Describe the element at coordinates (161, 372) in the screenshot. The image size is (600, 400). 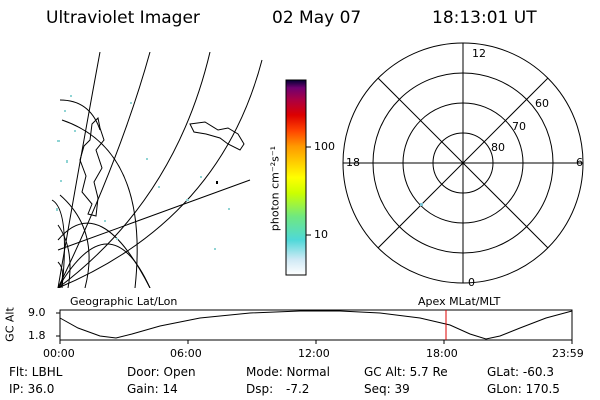
I see `info-door: Door: Open` at that location.